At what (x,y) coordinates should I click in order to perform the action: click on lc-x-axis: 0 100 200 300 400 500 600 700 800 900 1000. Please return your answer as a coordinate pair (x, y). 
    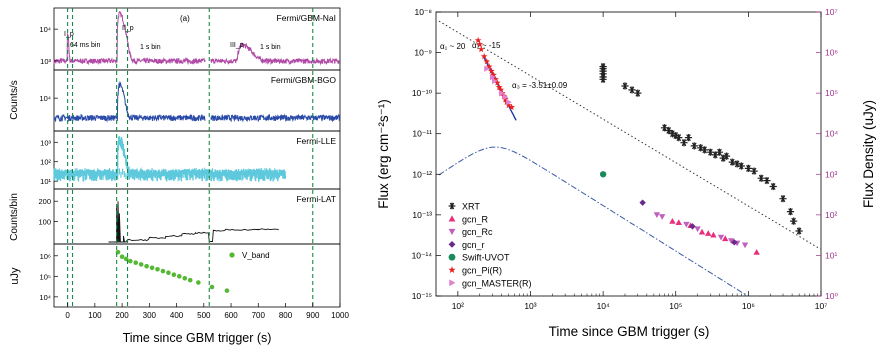
    Looking at the image, I should click on (207, 311).